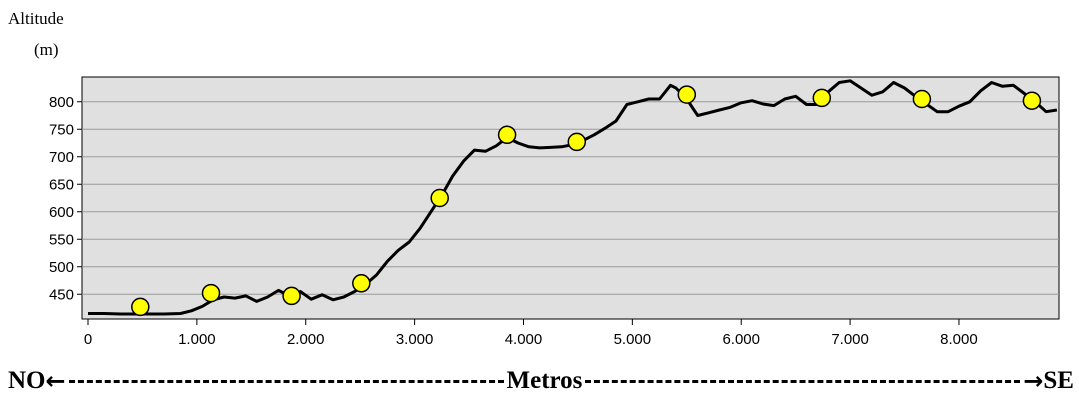  Describe the element at coordinates (524, 339) in the screenshot. I see `x-tick-label: 4.000` at that location.